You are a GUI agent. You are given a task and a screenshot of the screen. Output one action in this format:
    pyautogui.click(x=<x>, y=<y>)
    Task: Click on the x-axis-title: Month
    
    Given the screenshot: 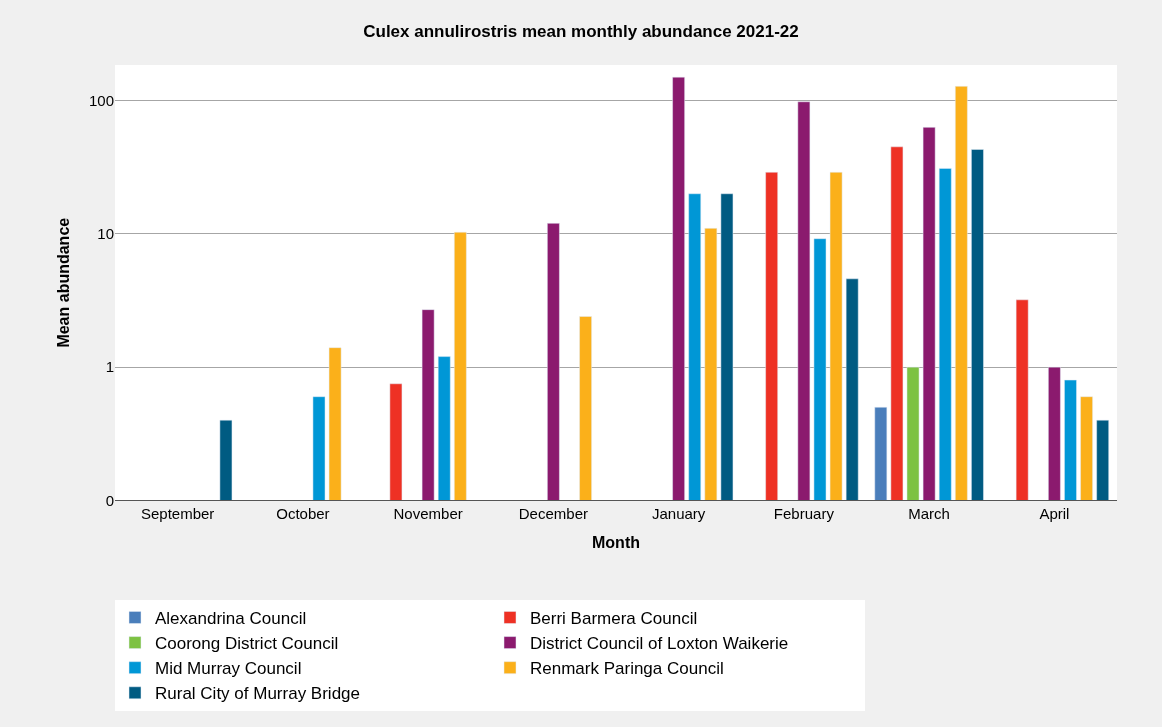 What is the action you would take?
    pyautogui.click(x=616, y=543)
    